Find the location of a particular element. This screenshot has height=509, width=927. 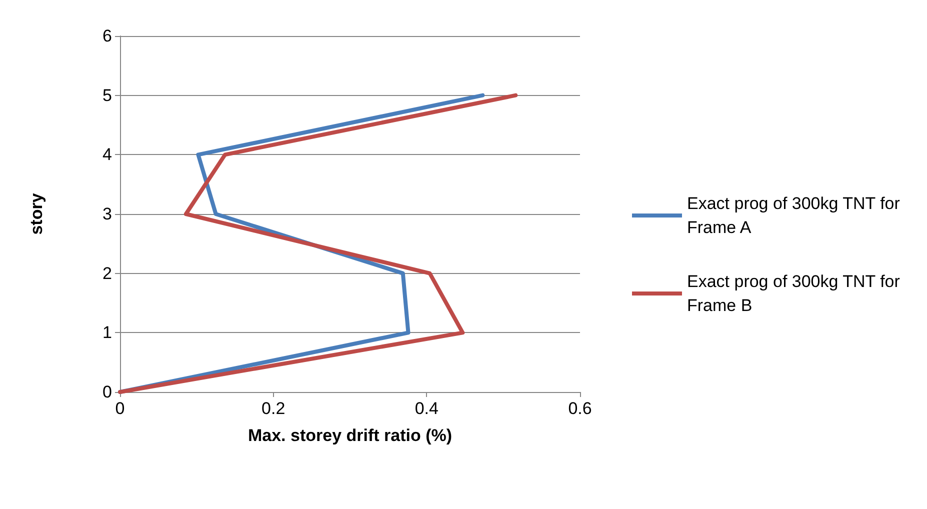

x-tick-label: 0.2 is located at coordinates (274, 408).